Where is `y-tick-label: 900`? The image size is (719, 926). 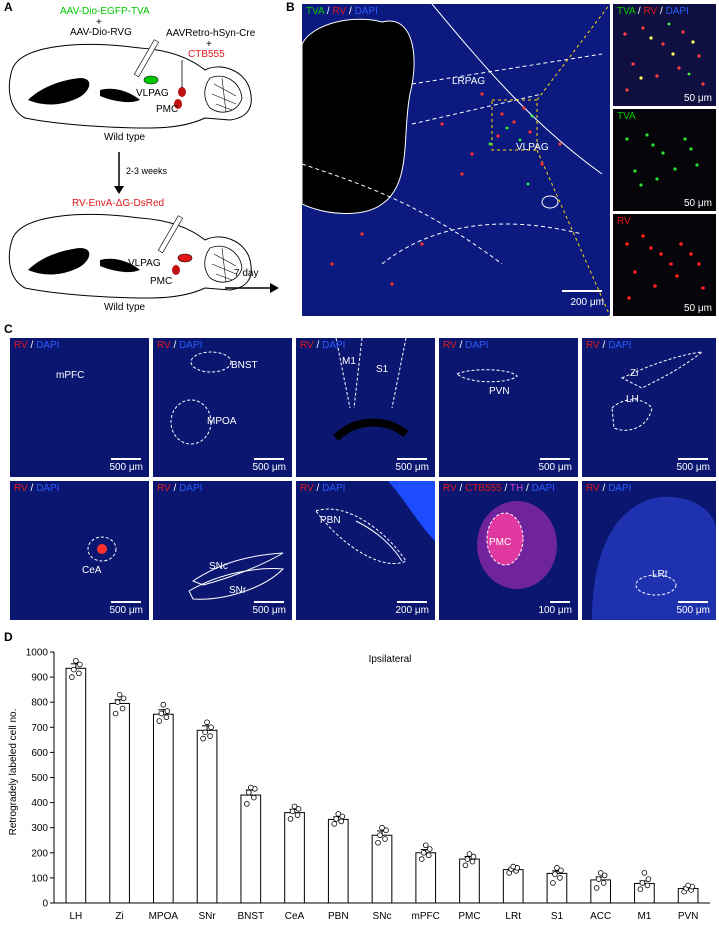
y-tick-label: 900 is located at coordinates (39, 678).